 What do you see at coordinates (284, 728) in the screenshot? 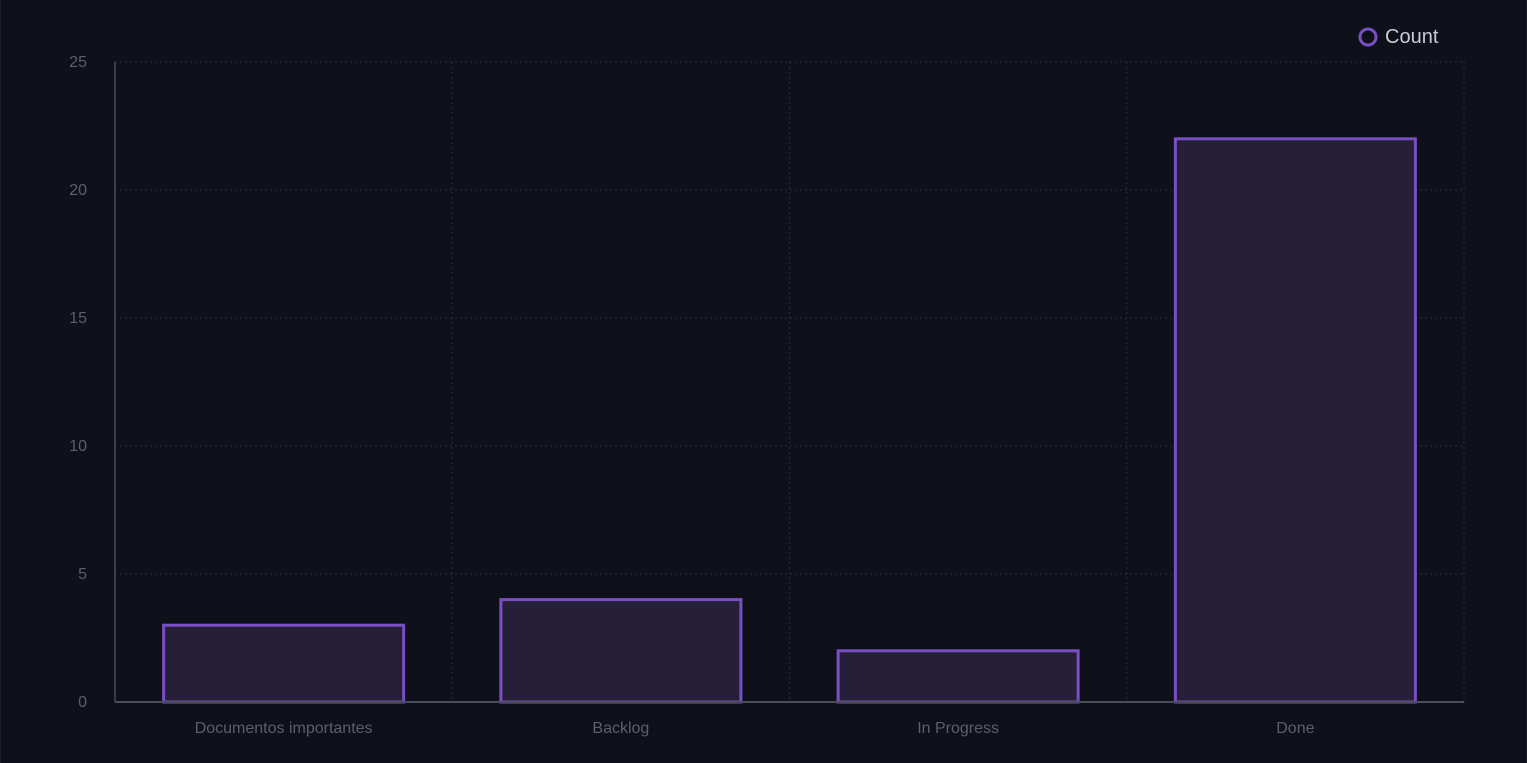
I see `x-tick-label-documentos-importantes: Documentos importantes` at bounding box center [284, 728].